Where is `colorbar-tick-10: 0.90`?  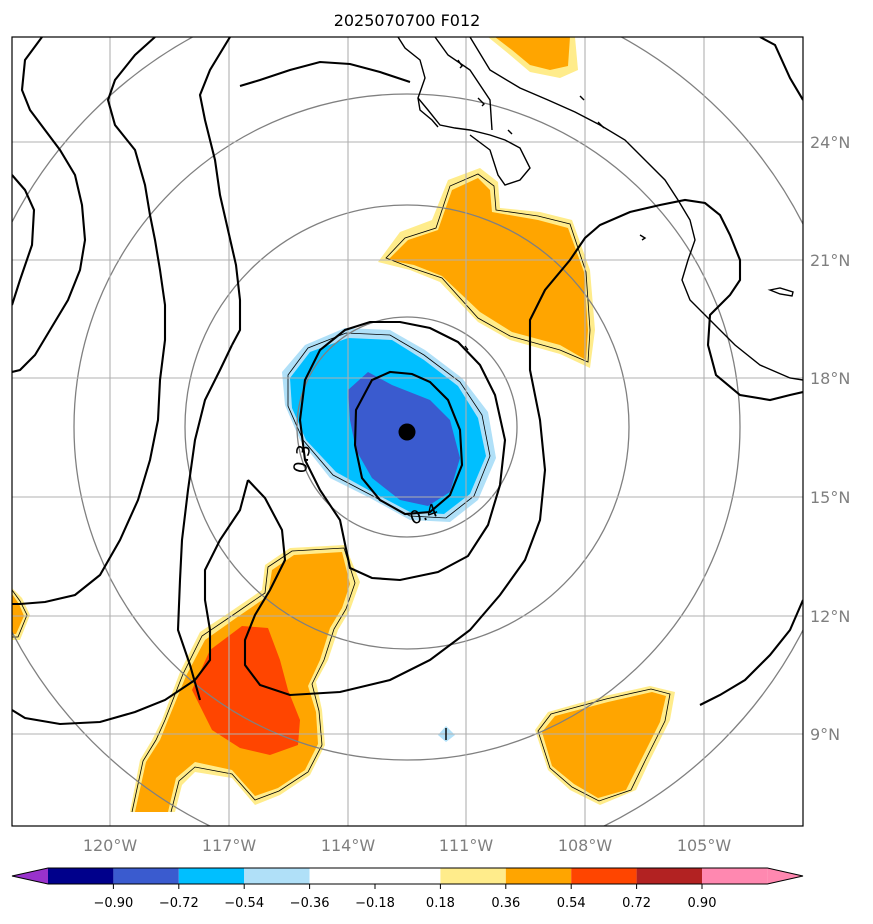
colorbar-tick-10: 0.90 is located at coordinates (702, 903).